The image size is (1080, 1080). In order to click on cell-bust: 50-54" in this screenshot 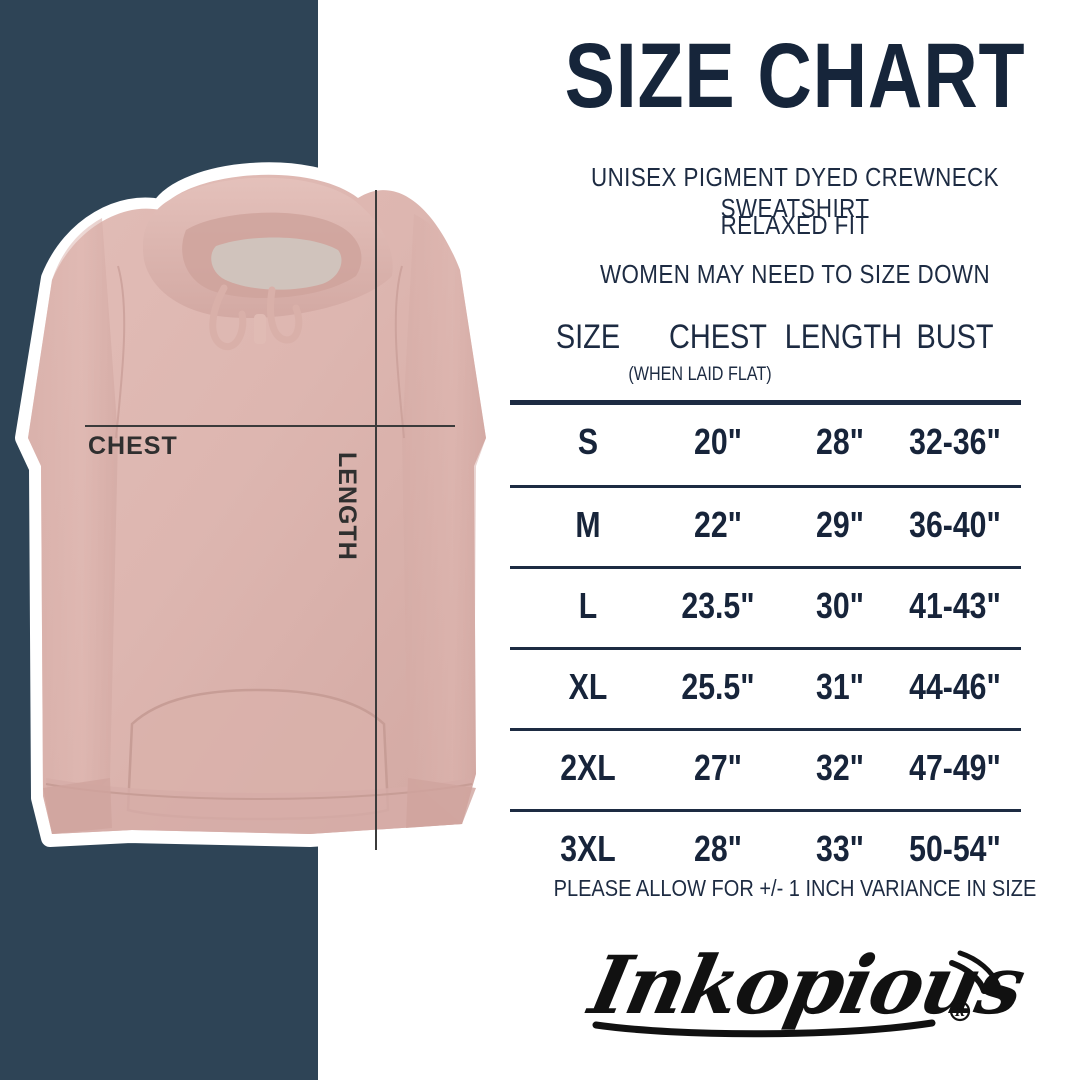, I will do `click(955, 848)`.